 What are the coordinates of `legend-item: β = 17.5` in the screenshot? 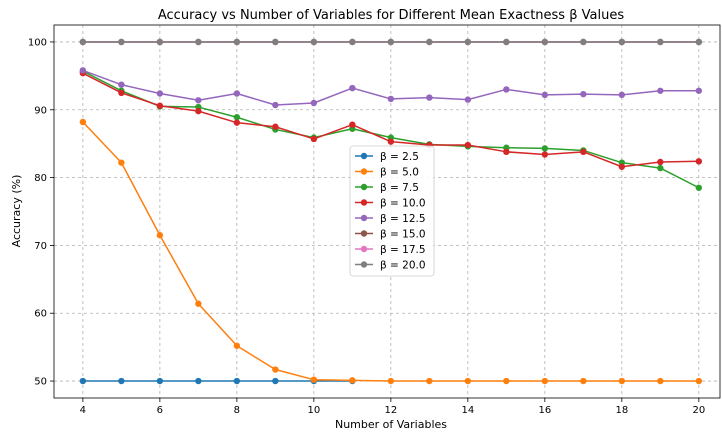 It's located at (390, 250).